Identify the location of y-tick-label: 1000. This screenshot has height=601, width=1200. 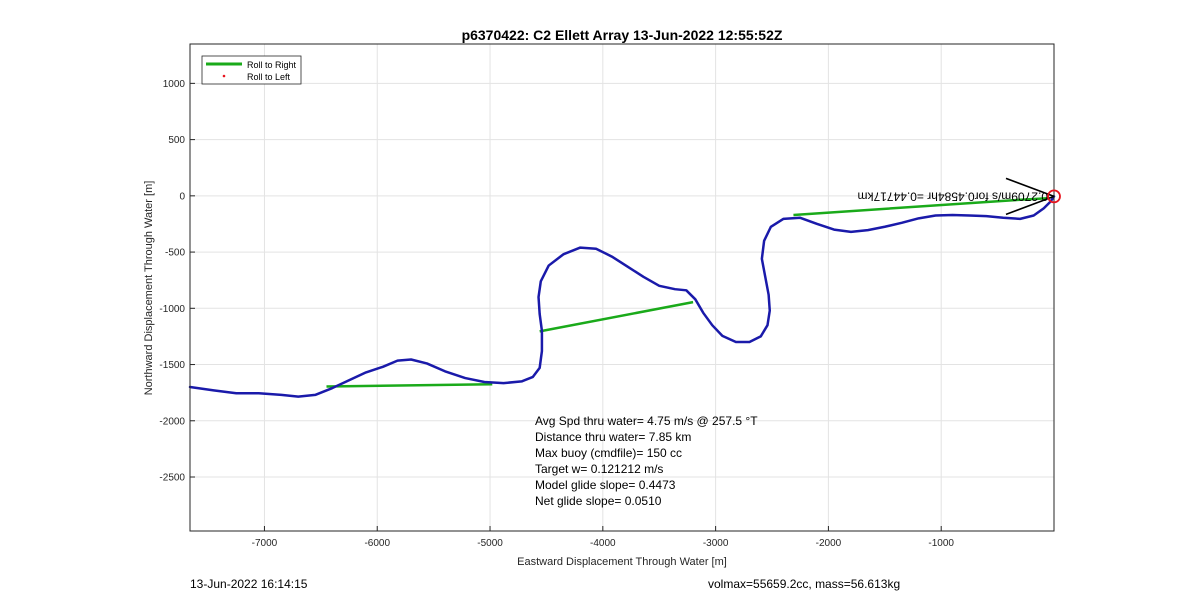
(174, 84).